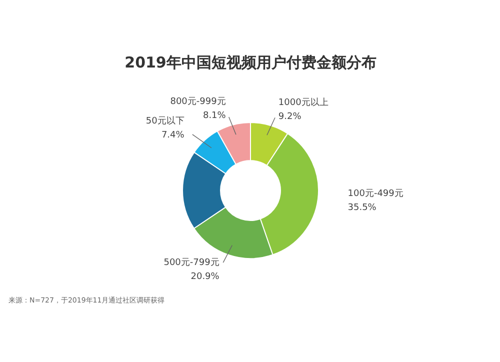 Image resolution: width=500 pixels, height=362 pixels. Describe the element at coordinates (290, 117) in the screenshot. I see `data-label: 9.2%` at that location.